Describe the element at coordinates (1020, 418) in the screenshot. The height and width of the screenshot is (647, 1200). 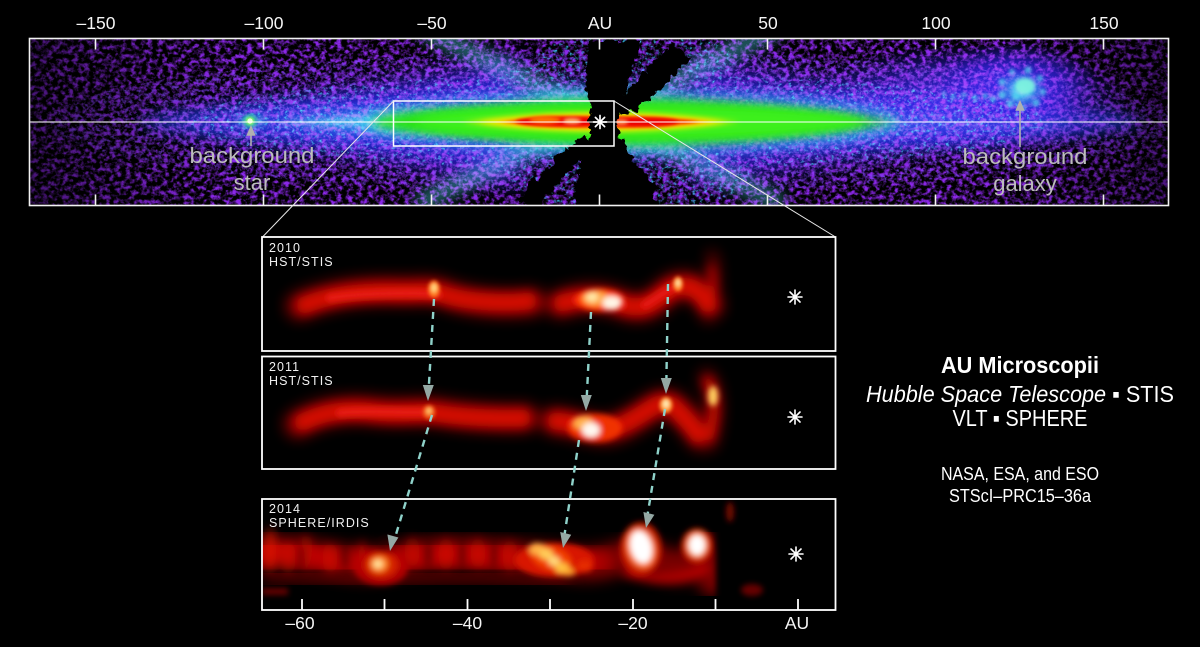
I see `svg-text: VLT ▪ SPHERE` at that location.